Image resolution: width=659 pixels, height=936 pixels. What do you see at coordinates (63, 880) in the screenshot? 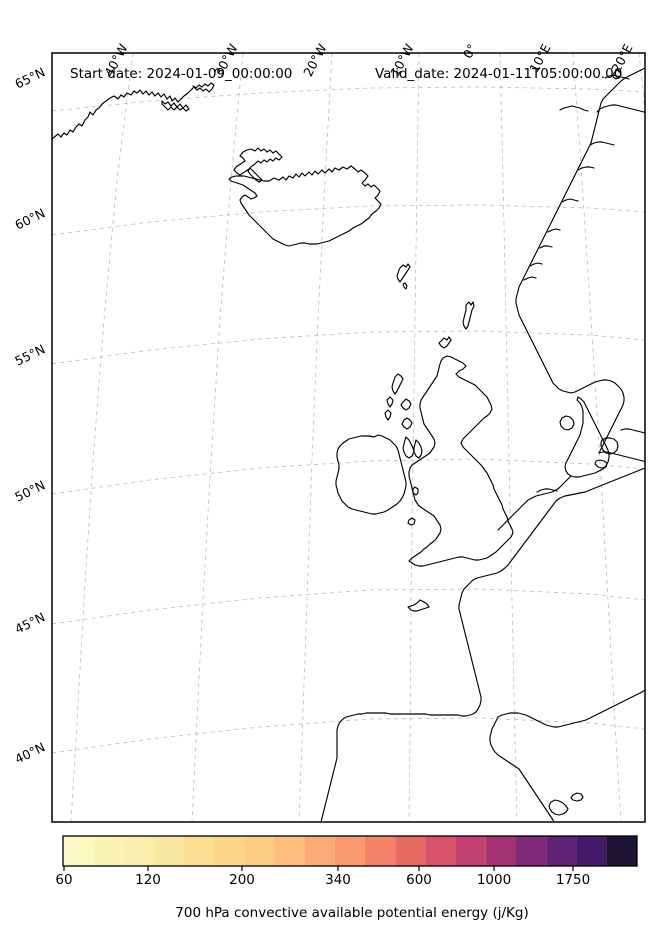
I see `colorbar-tick-label-60: 60` at bounding box center [63, 880].